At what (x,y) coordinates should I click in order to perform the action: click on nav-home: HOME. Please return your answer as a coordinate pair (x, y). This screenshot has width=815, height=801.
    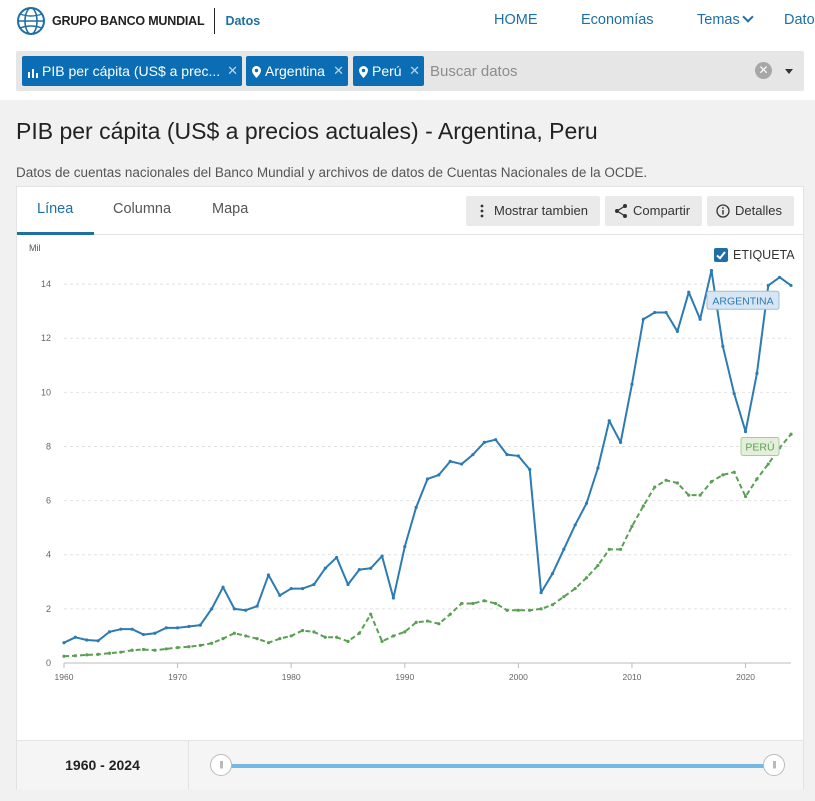
    Looking at the image, I should click on (516, 20).